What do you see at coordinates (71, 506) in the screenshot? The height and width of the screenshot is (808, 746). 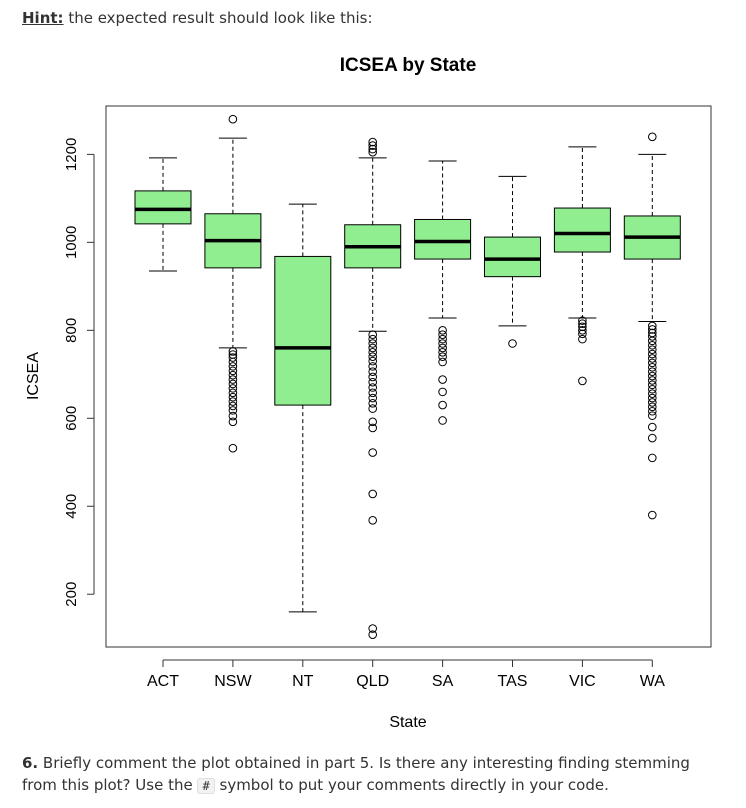 I see `y-tick-label: 400` at bounding box center [71, 506].